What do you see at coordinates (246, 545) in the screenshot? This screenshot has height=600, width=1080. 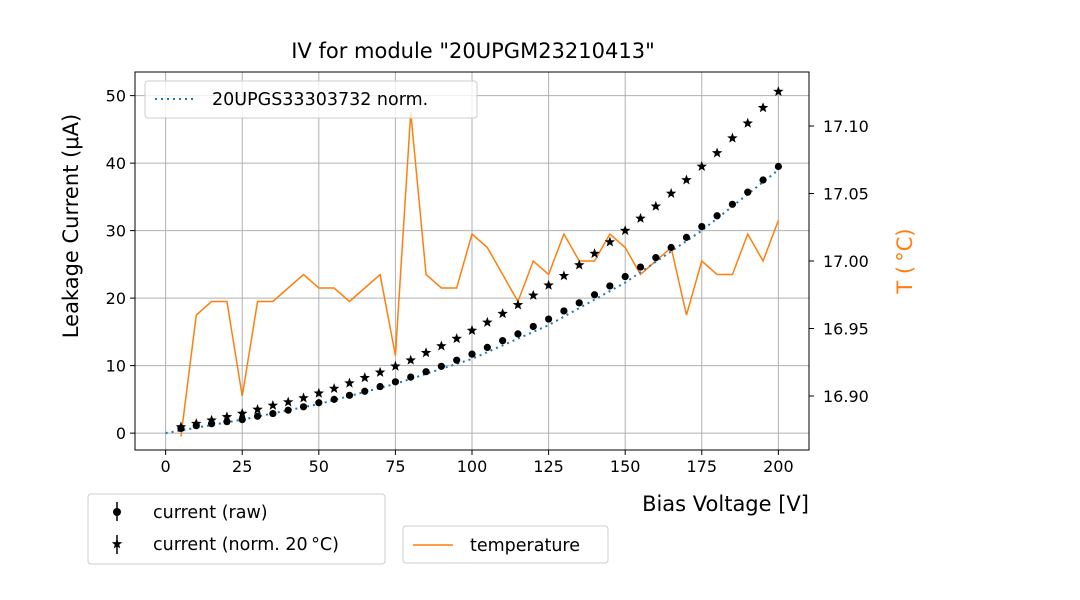 I see `legend-norm-label: current (norm. 20 °C)` at bounding box center [246, 545].